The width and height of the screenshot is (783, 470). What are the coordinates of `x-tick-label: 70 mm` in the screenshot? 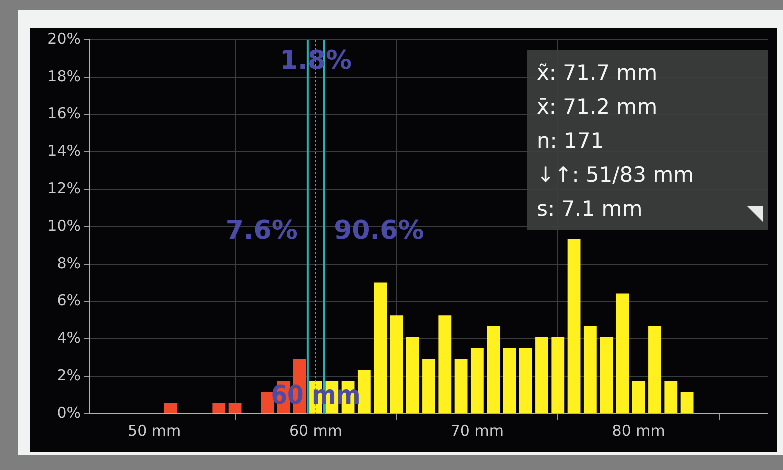 It's located at (477, 431).